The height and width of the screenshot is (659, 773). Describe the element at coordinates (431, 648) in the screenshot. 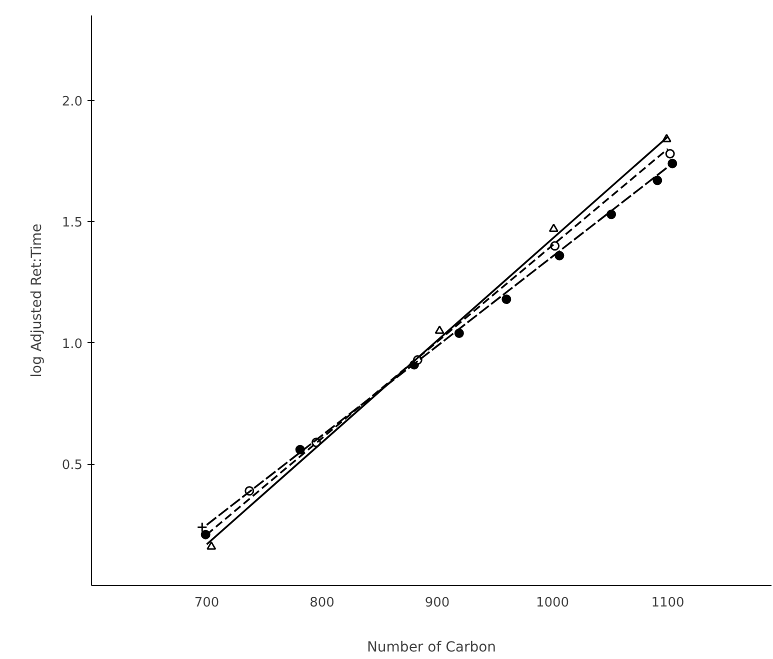

I see `x-axis-title: Number of Carbon` at that location.